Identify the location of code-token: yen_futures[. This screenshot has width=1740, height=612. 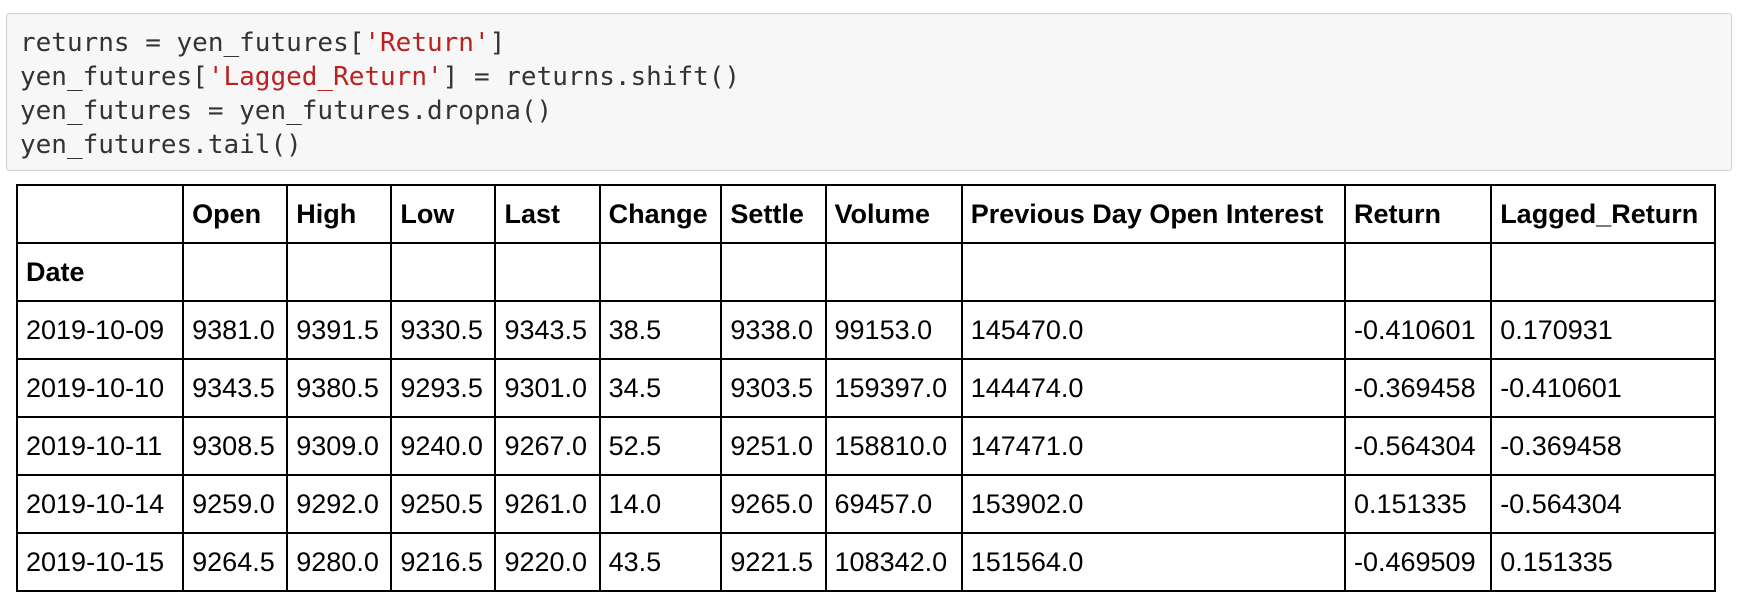
(114, 77).